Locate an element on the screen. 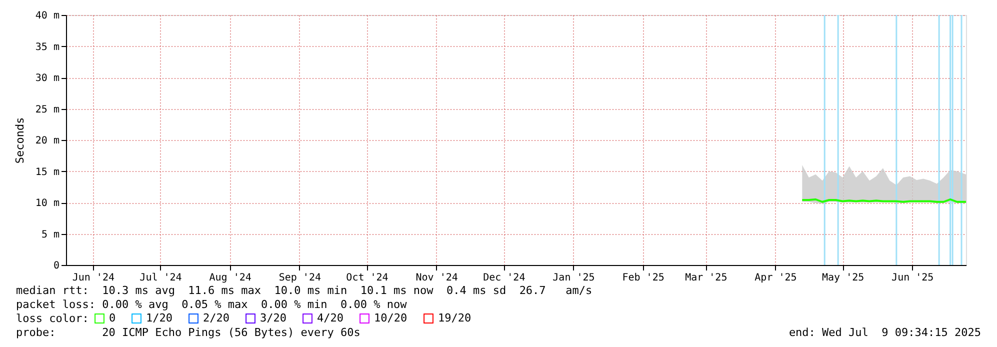  x-tick-label: Jun '25 is located at coordinates (913, 278).